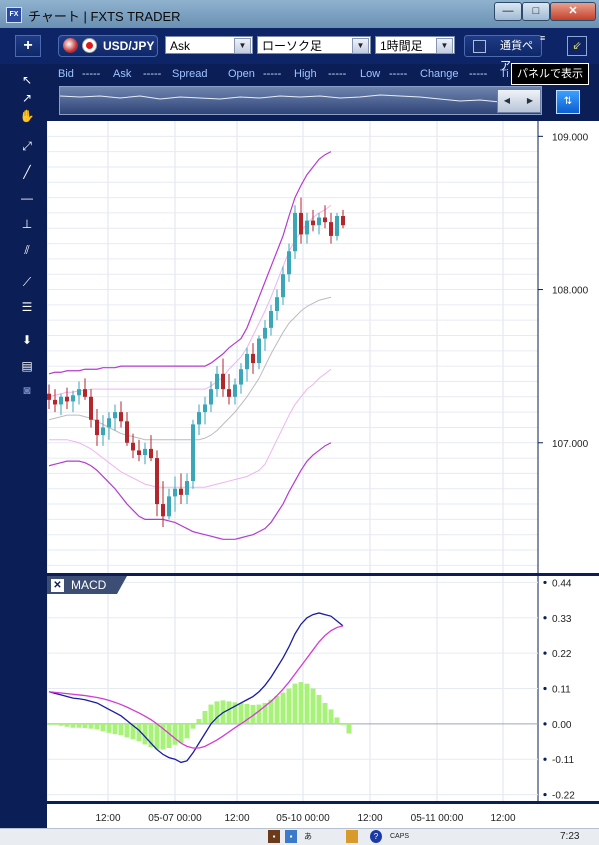 This screenshot has height=845, width=599. What do you see at coordinates (568, 102) in the screenshot?
I see `navigator-settings-icon: ⇅` at bounding box center [568, 102].